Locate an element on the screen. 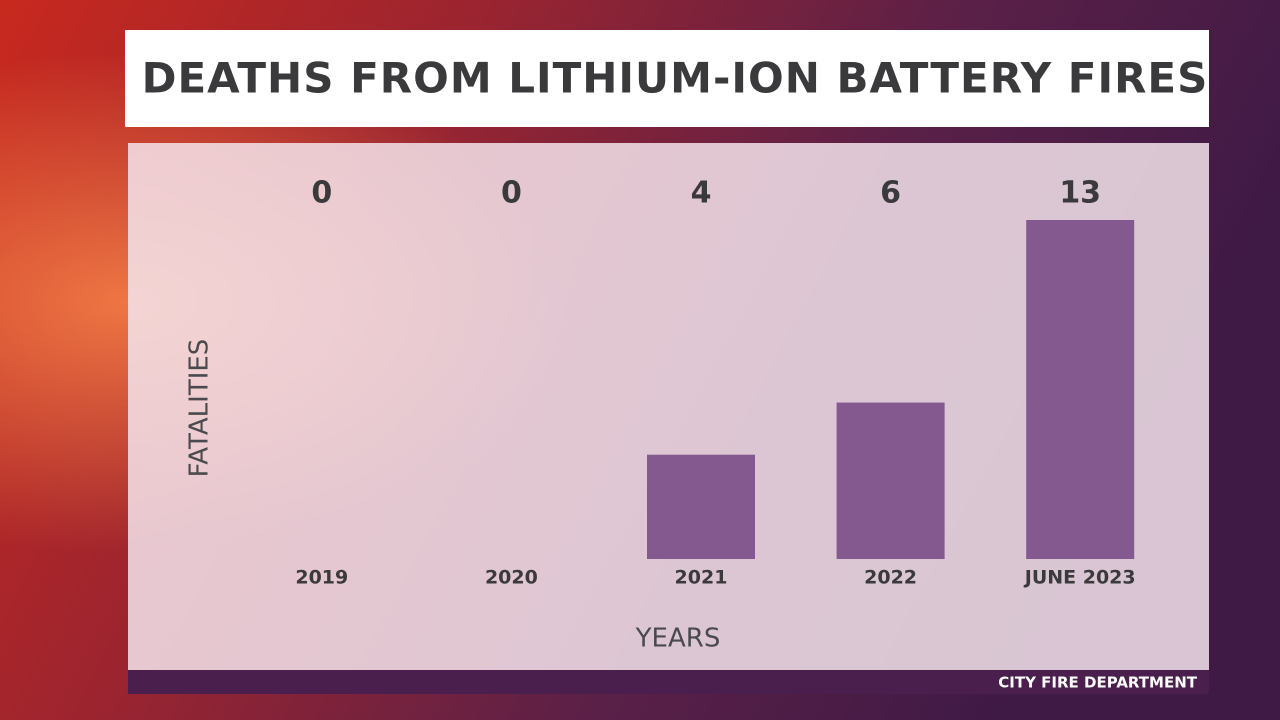 Image resolution: width=1280 pixels, height=720 pixels. footer-bar is located at coordinates (668, 682).